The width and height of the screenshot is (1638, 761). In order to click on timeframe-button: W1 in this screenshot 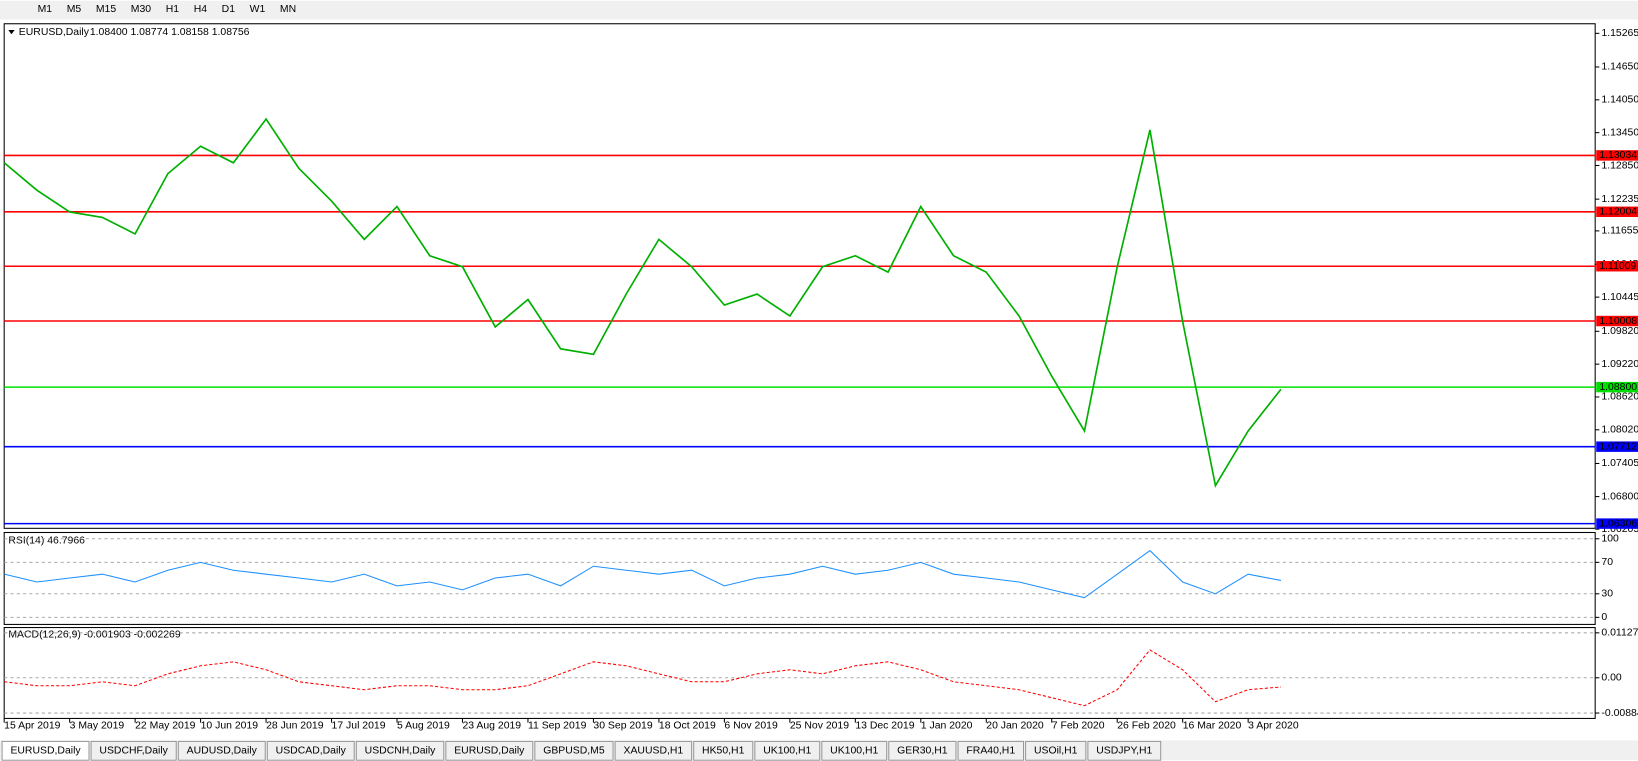, I will do `click(258, 9)`.